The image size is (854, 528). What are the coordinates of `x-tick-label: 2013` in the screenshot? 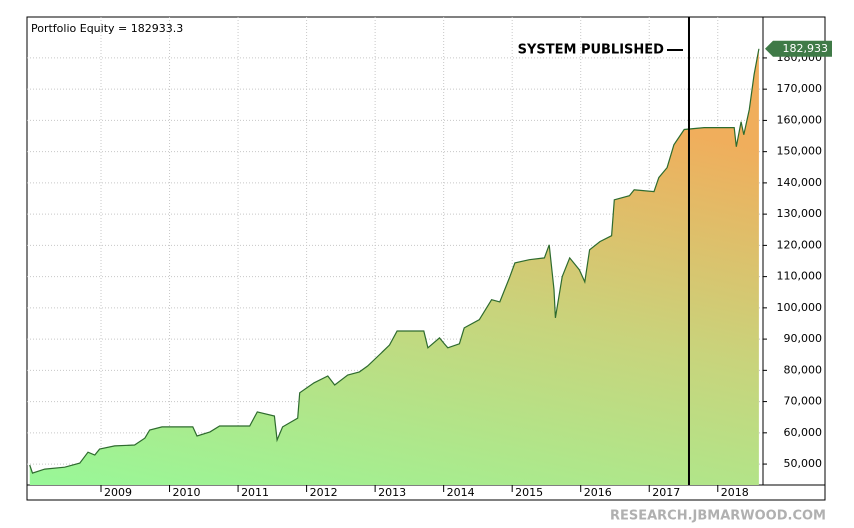 It's located at (392, 492).